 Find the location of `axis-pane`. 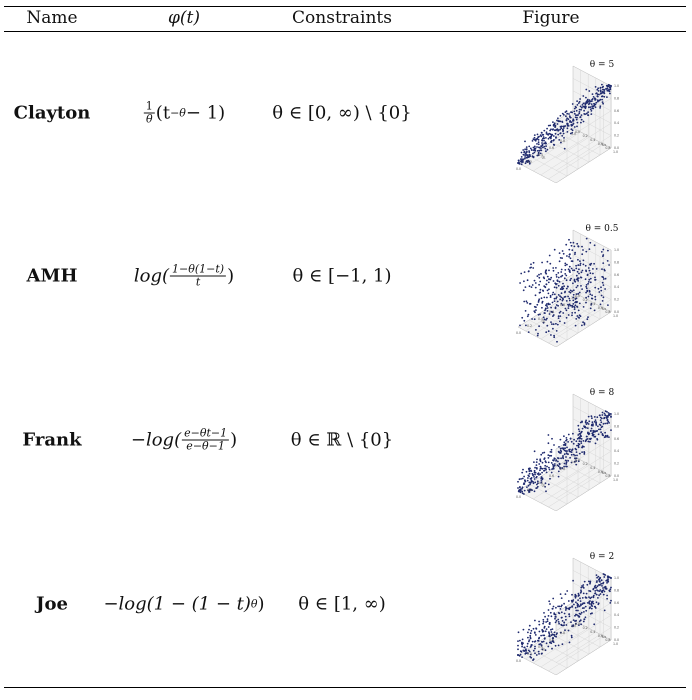

axis-pane is located at coordinates (564, 483).